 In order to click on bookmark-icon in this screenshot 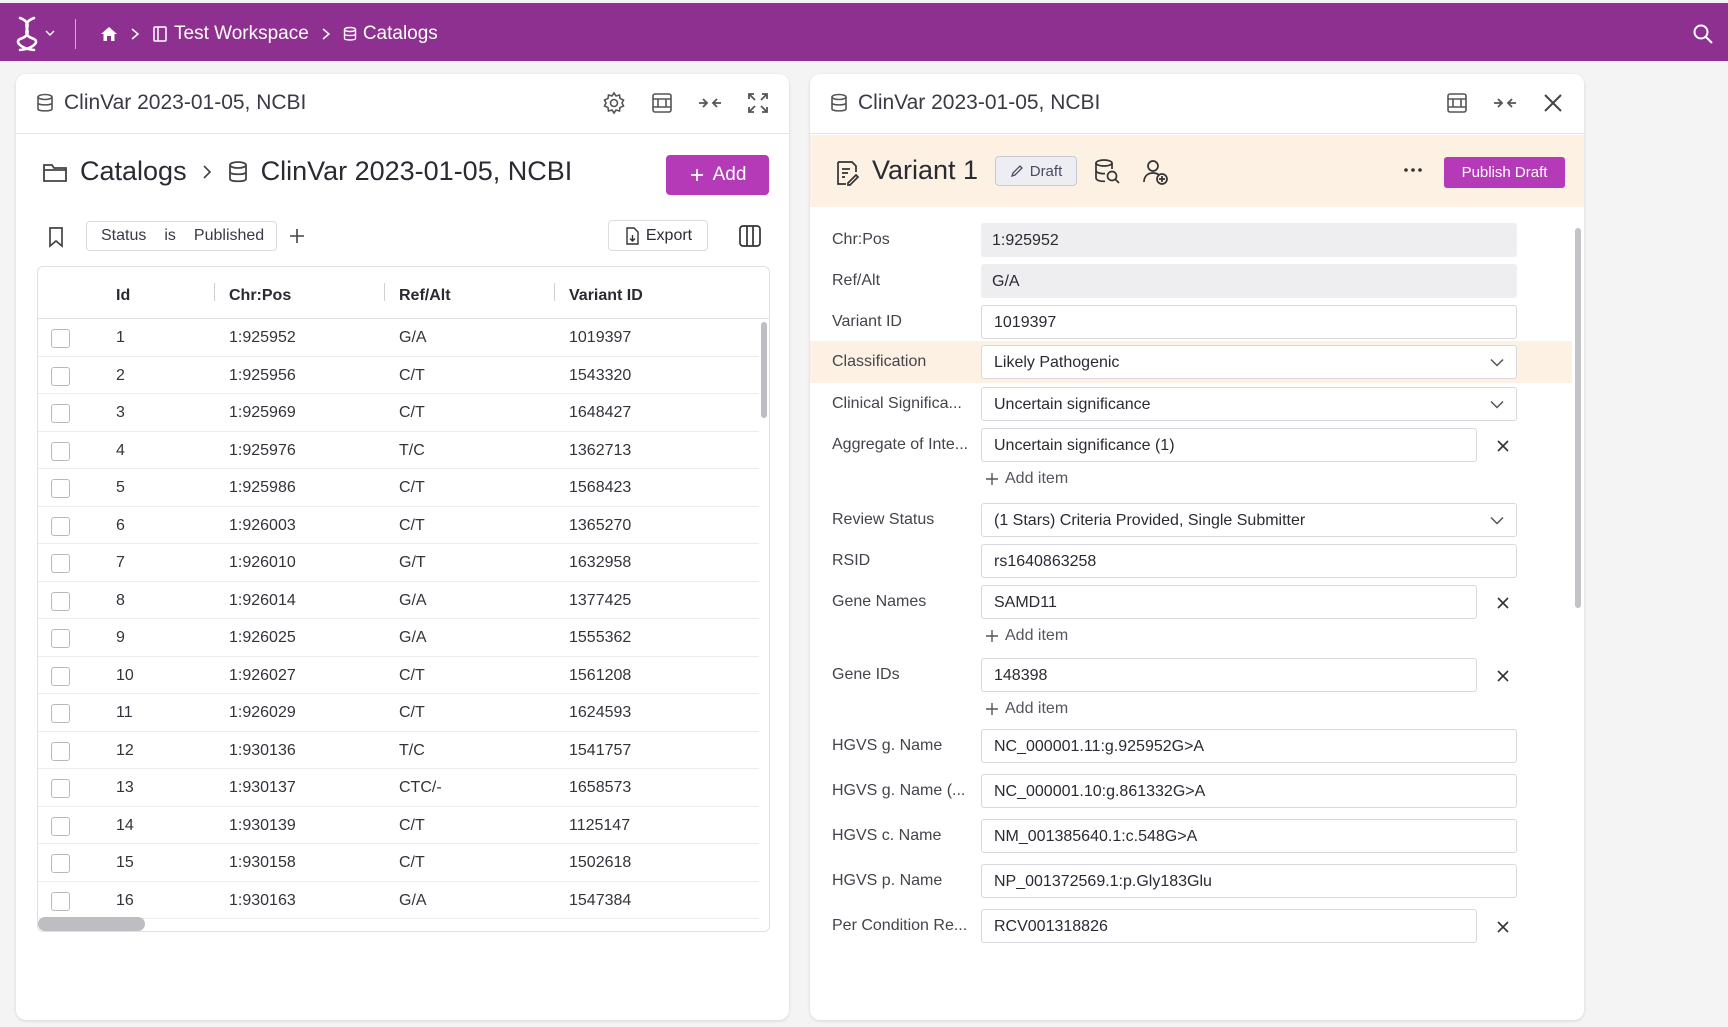, I will do `click(56, 237)`.